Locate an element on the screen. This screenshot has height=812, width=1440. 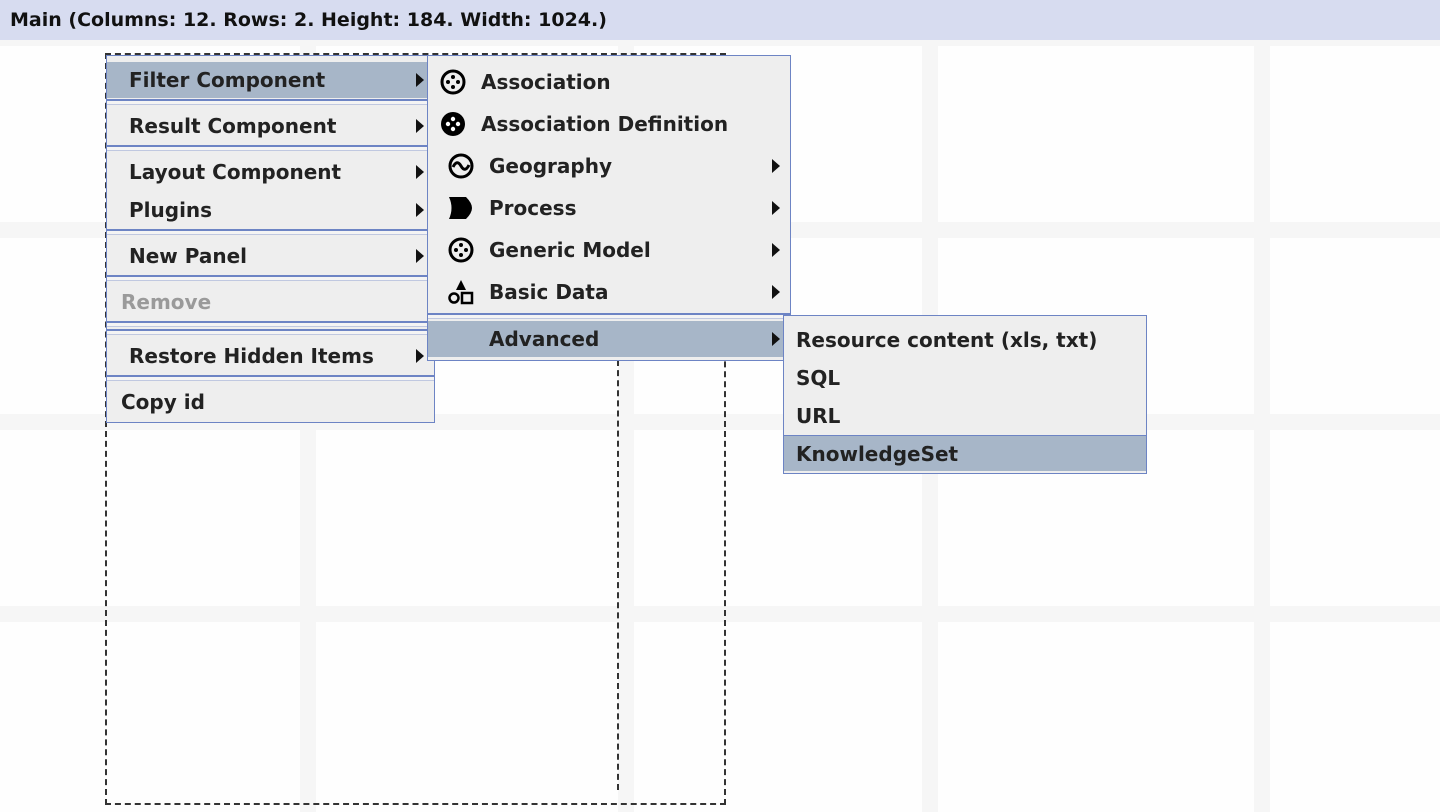
menu-item-knowledgeset: KnowledgeSet is located at coordinates (965, 453).